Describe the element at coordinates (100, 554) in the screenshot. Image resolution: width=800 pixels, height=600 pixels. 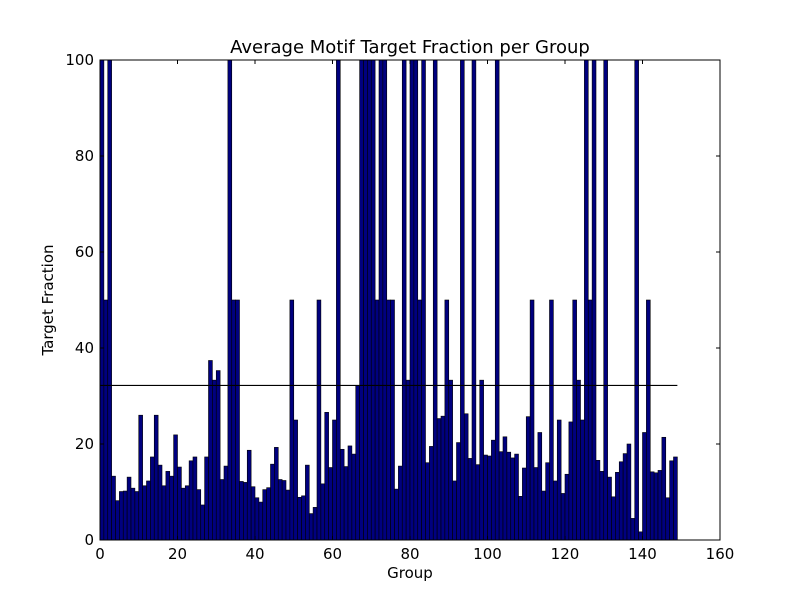
I see `x-tick-label: 0` at that location.